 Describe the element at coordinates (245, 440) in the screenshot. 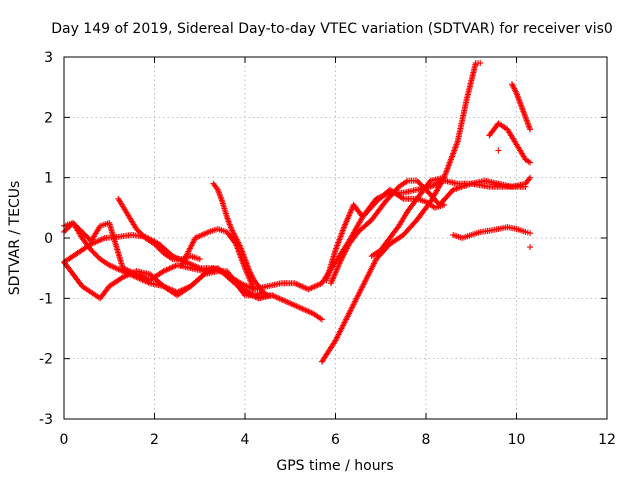

I see `x-tick-label: 4` at that location.